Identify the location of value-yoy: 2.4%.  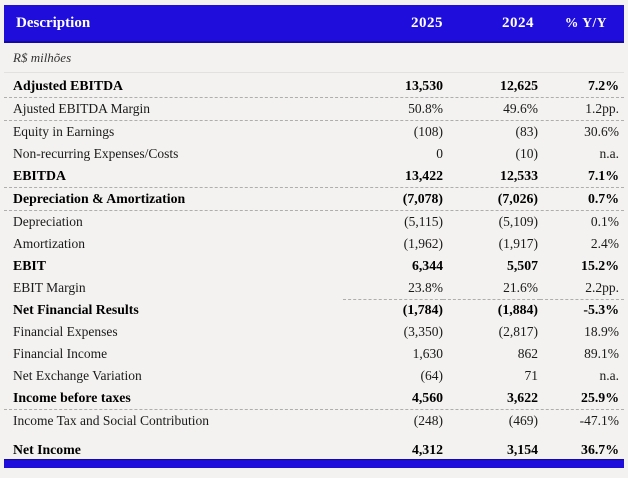
(604, 243).